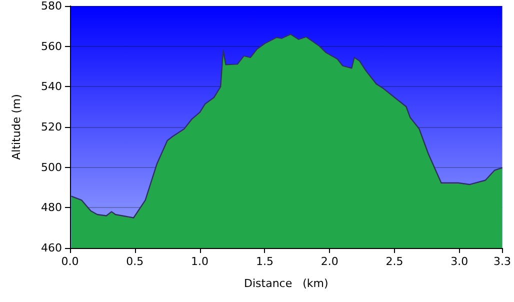 The image size is (514, 302). What do you see at coordinates (265, 261) in the screenshot?
I see `x-tick-label: 1.5` at bounding box center [265, 261].